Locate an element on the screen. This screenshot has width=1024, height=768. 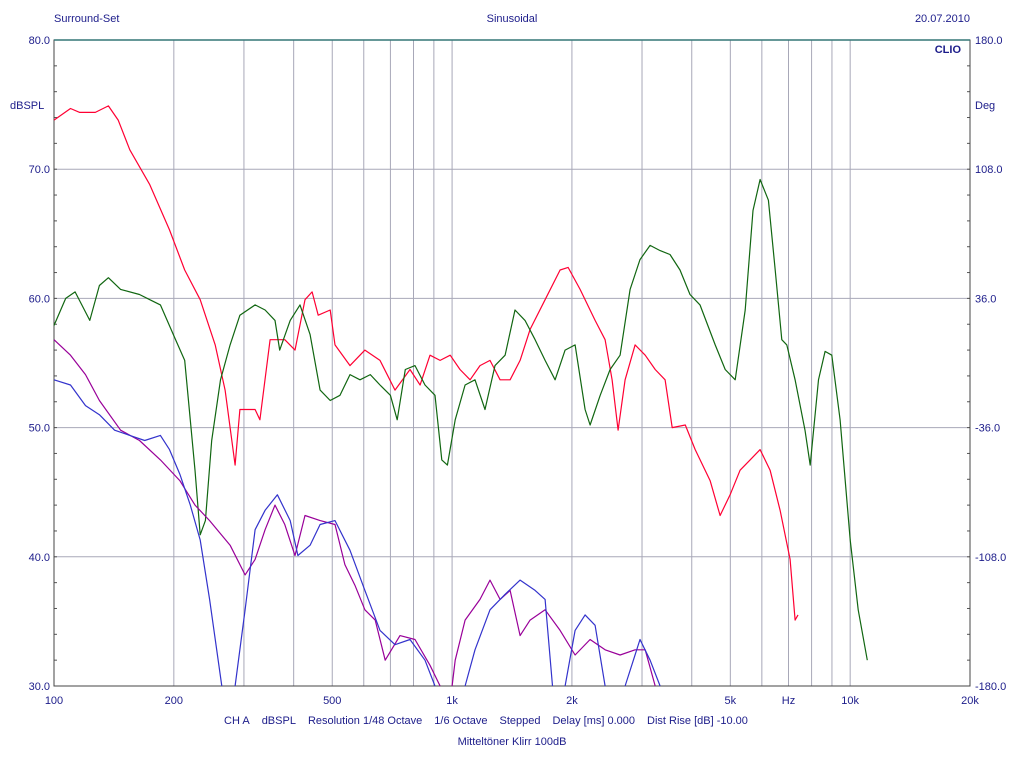
y2-tick-label: -180.0 is located at coordinates (990, 687).